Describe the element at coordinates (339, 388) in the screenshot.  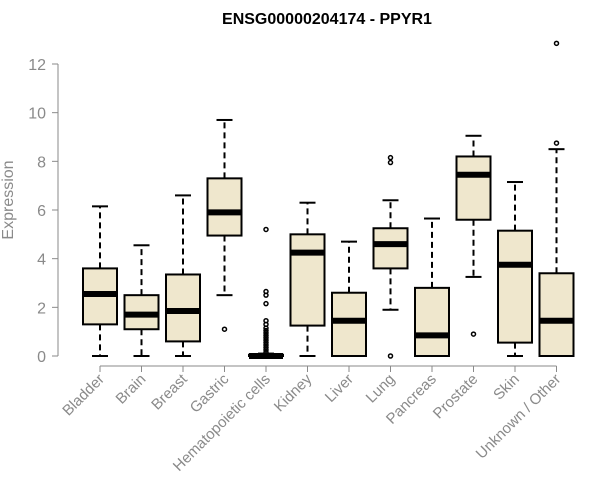
I see `x-tick-label: Liver` at that location.